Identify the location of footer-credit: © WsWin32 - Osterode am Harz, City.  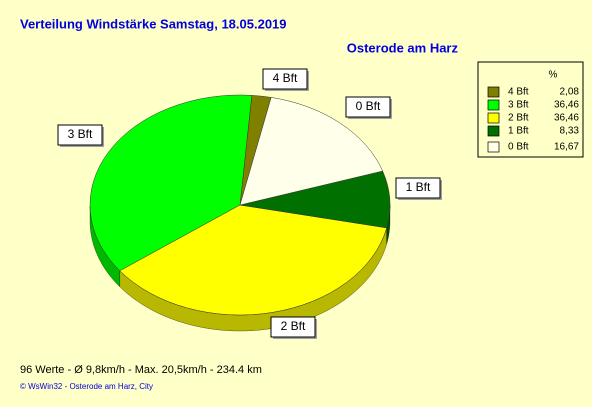
(86, 386).